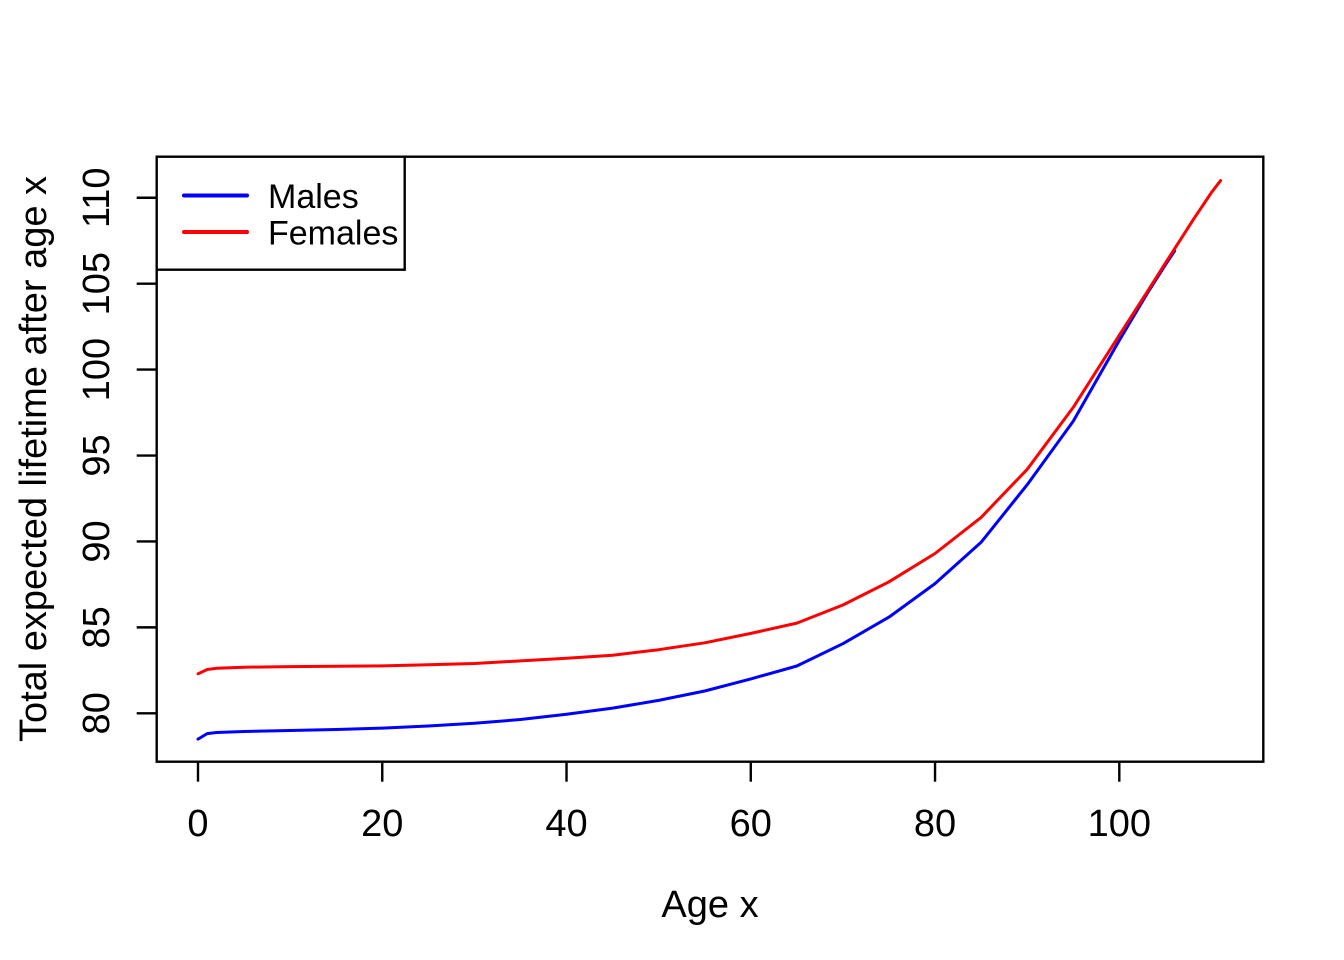 The image size is (1344, 960). Describe the element at coordinates (97, 369) in the screenshot. I see `y-axis-tick-label: 100` at that location.